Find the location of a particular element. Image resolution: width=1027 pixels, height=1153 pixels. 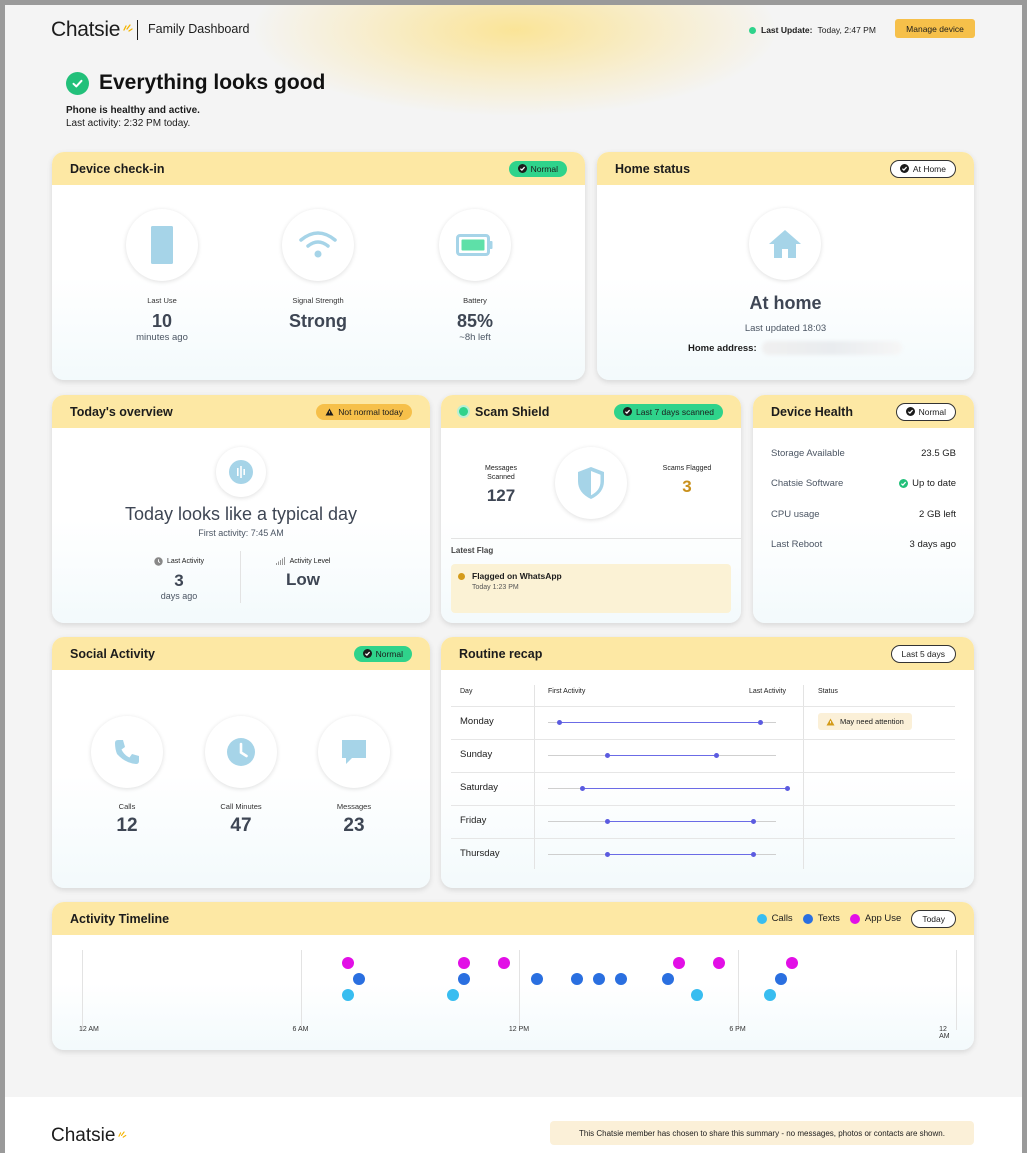

messages-scanned-value: 127 is located at coordinates (501, 495).